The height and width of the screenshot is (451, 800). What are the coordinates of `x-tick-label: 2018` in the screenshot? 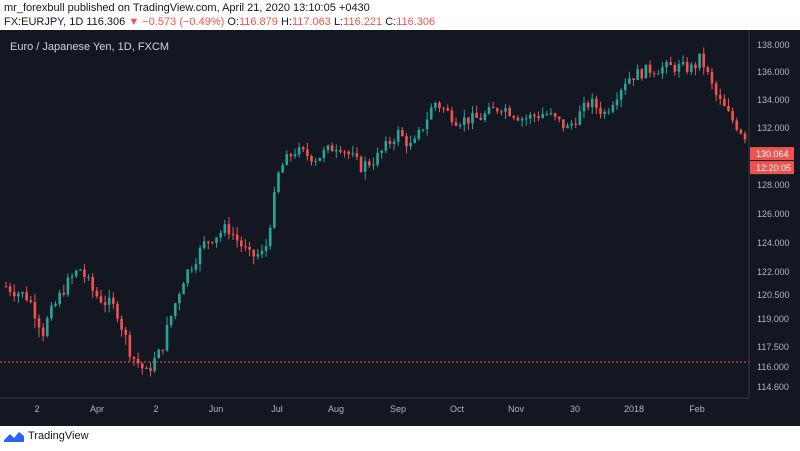 It's located at (634, 409).